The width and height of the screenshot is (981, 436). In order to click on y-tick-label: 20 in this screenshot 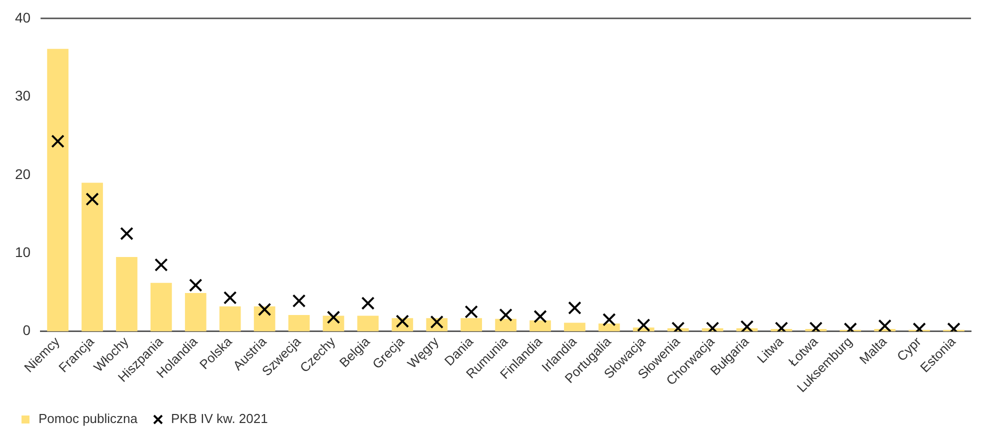, I will do `click(22, 174)`.